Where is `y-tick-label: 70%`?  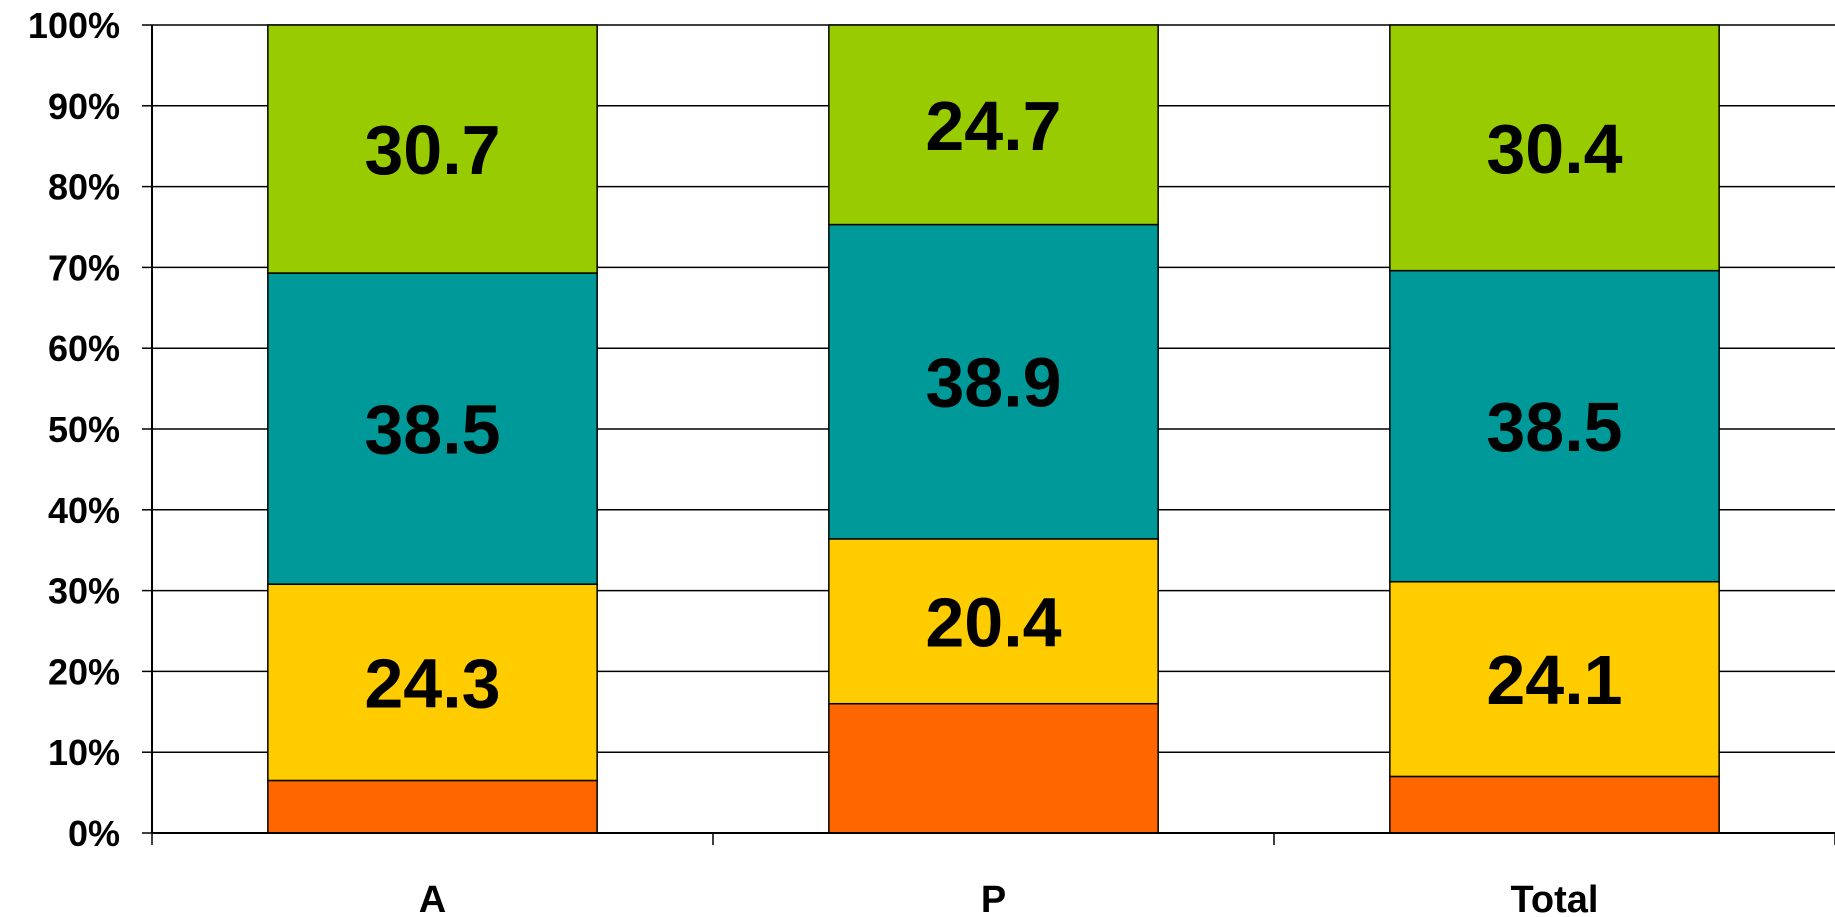
y-tick-label: 70% is located at coordinates (84, 267).